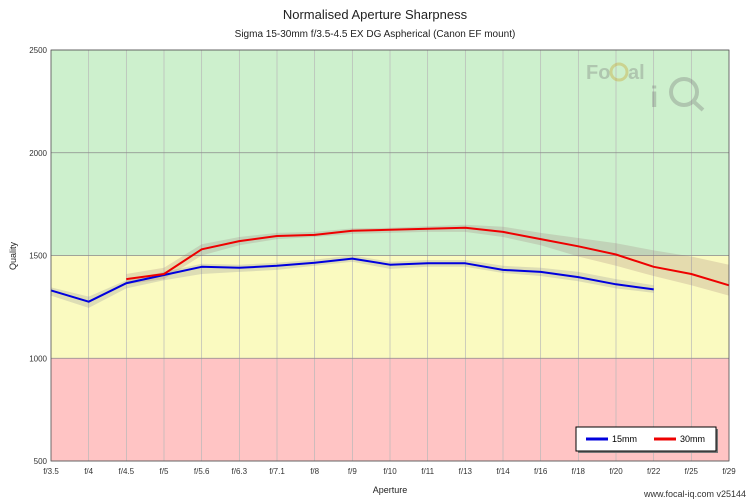 The height and width of the screenshot is (500, 750). I want to click on chart-title: Normalised Aperture Sharpness, so click(375, 14).